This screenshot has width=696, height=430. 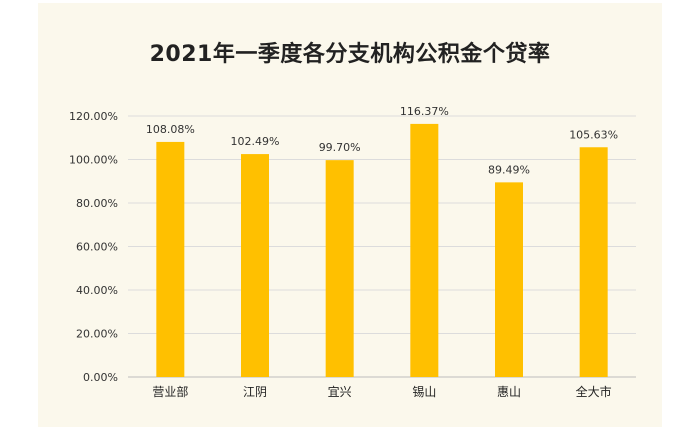 What do you see at coordinates (509, 169) in the screenshot?
I see `data-label: 89.49%` at bounding box center [509, 169].